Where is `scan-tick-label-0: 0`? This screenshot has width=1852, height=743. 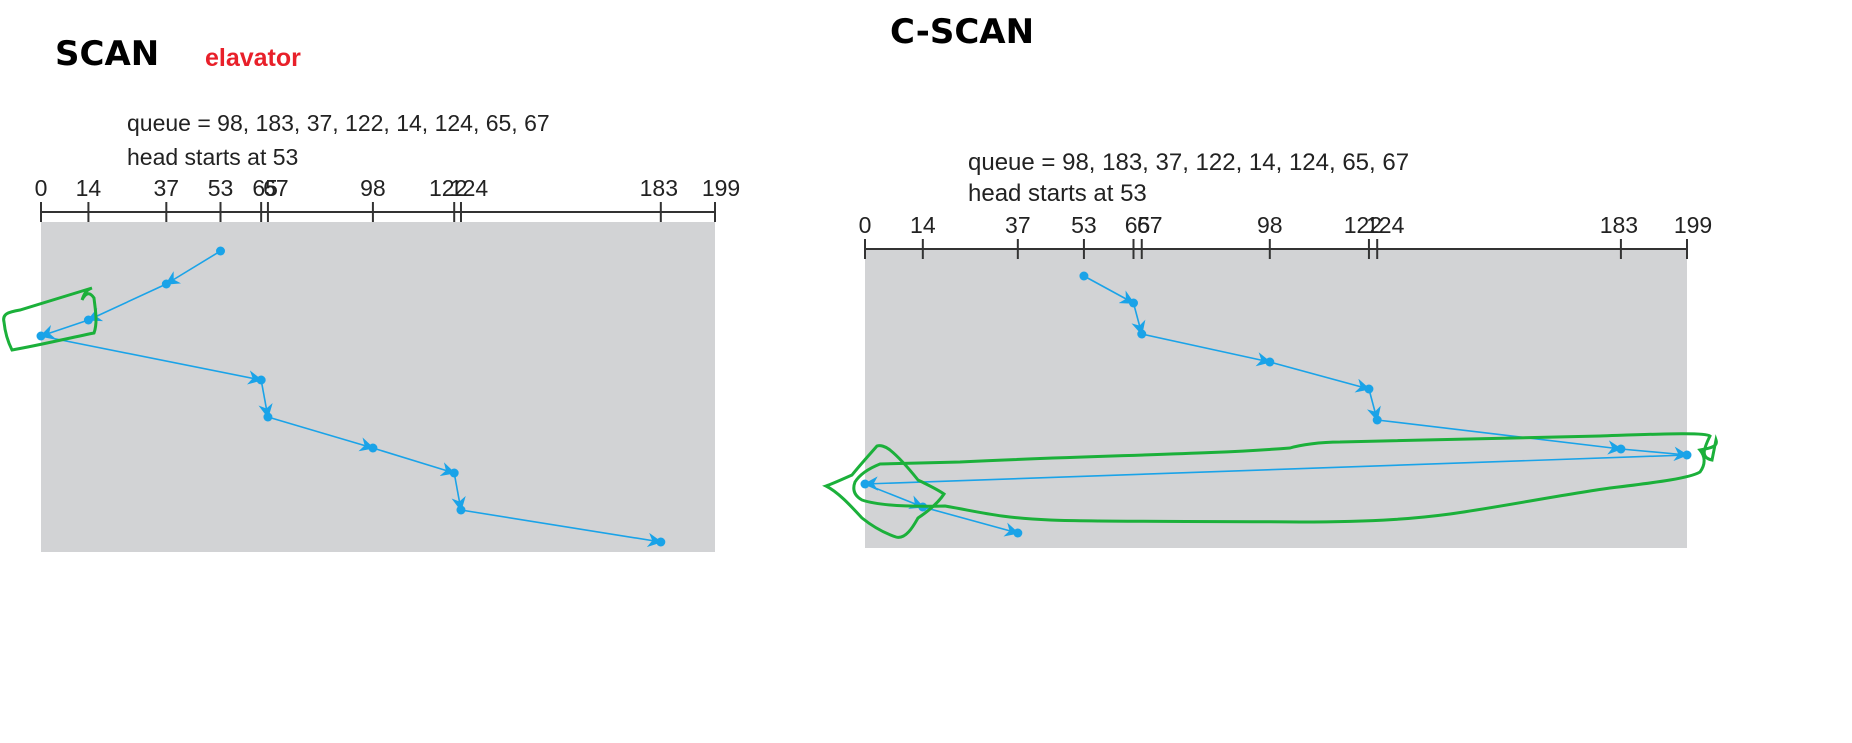
scan-tick-label-0: 0 is located at coordinates (41, 188).